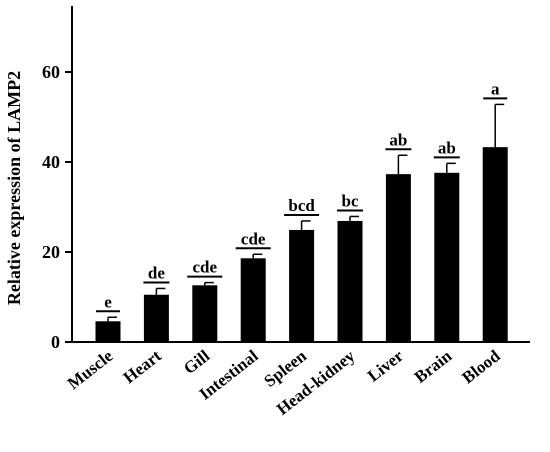  What do you see at coordinates (385, 366) in the screenshot?
I see `category-label: Liver` at bounding box center [385, 366].